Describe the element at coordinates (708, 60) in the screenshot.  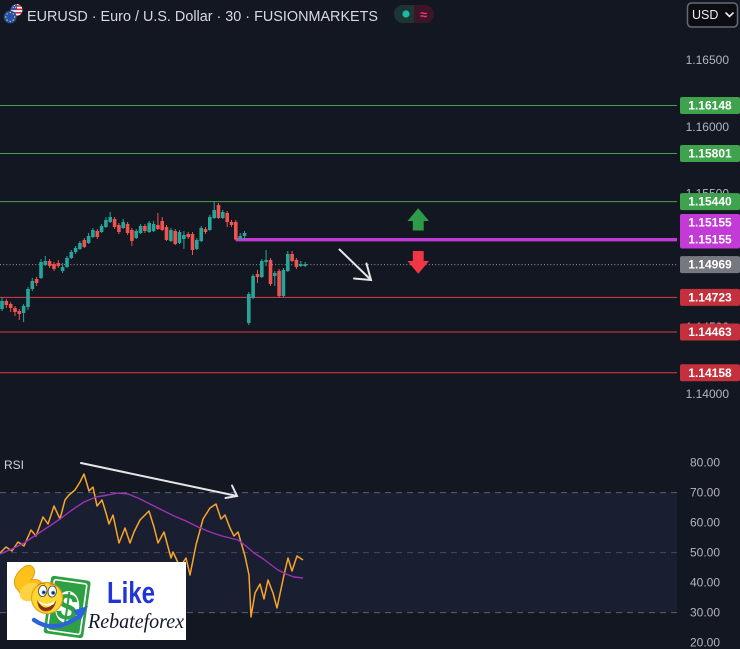
I see `svg-text: 1.16500` at that location.